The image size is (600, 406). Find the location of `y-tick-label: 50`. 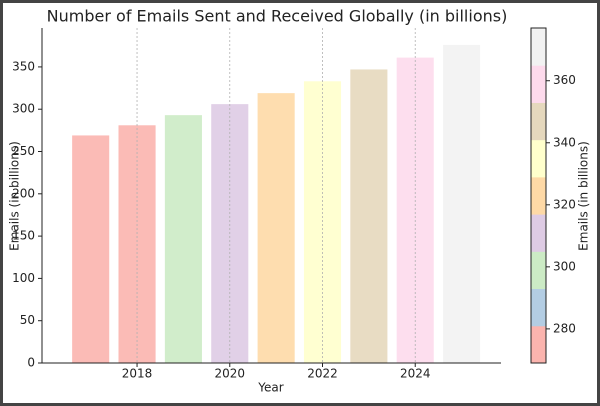

y-tick-label: 50 is located at coordinates (27, 320).